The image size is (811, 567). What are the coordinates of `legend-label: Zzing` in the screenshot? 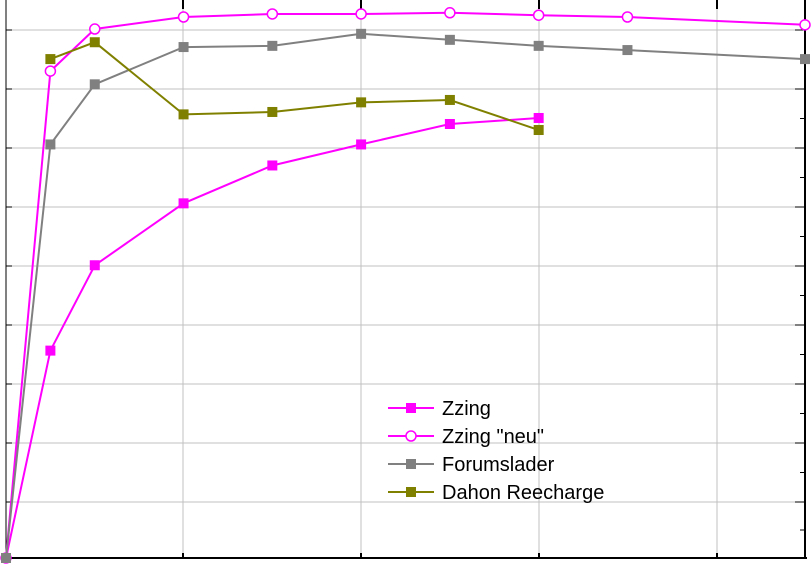 It's located at (466, 409).